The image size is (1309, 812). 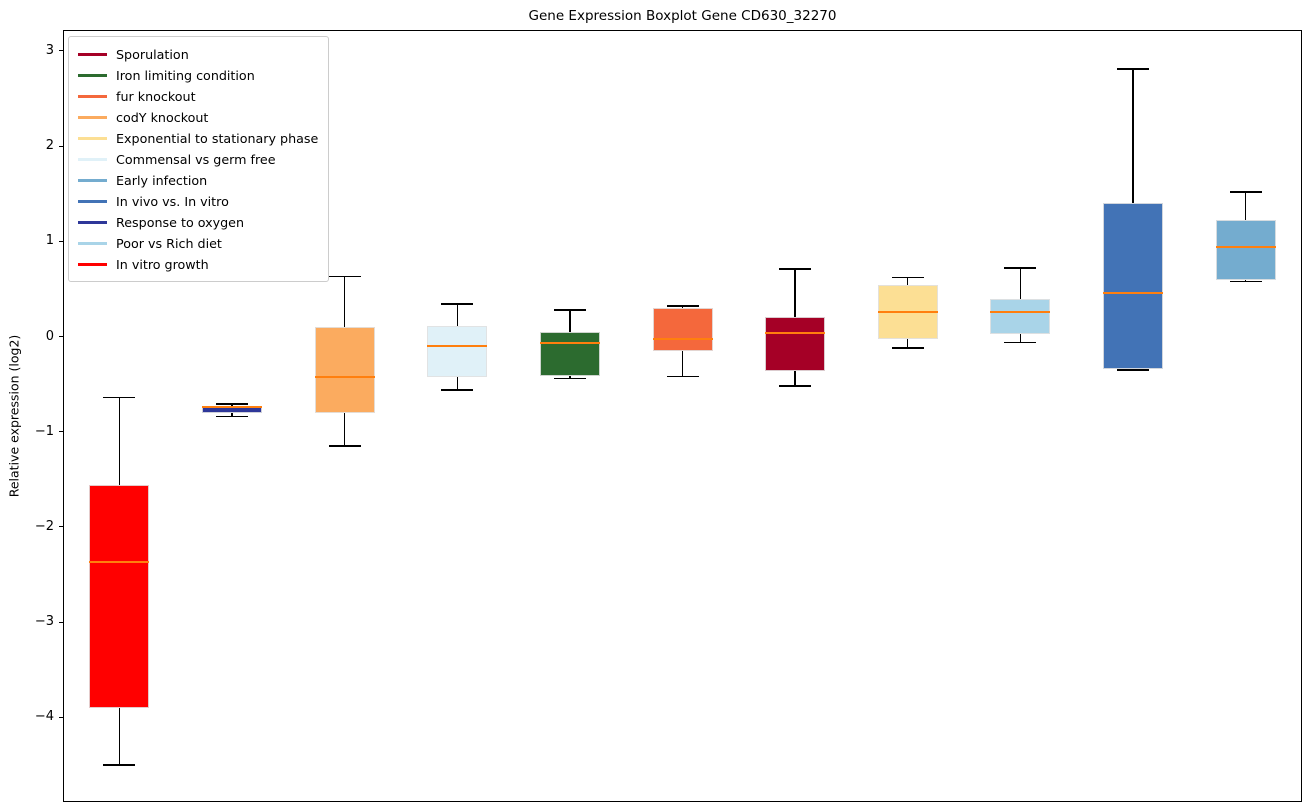 I want to click on y-tick-label: −3, so click(x=44, y=622).